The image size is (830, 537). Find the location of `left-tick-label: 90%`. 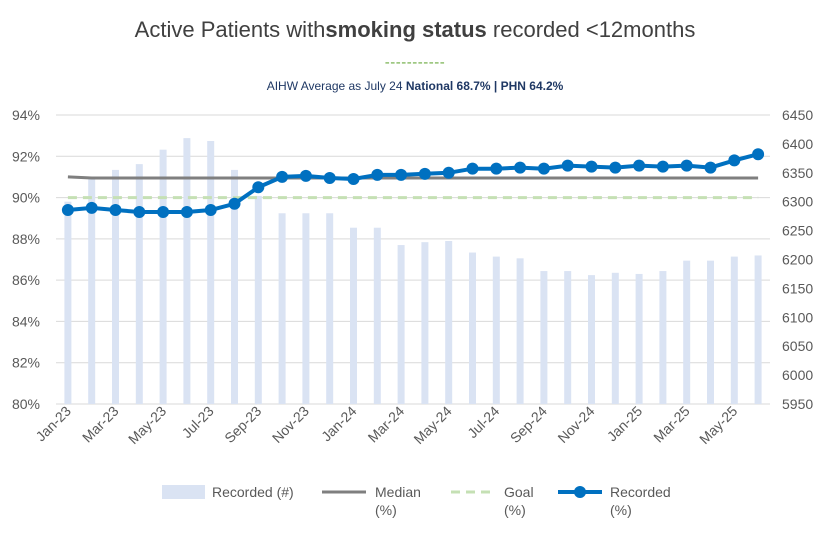

left-tick-label: 90% is located at coordinates (26, 198).